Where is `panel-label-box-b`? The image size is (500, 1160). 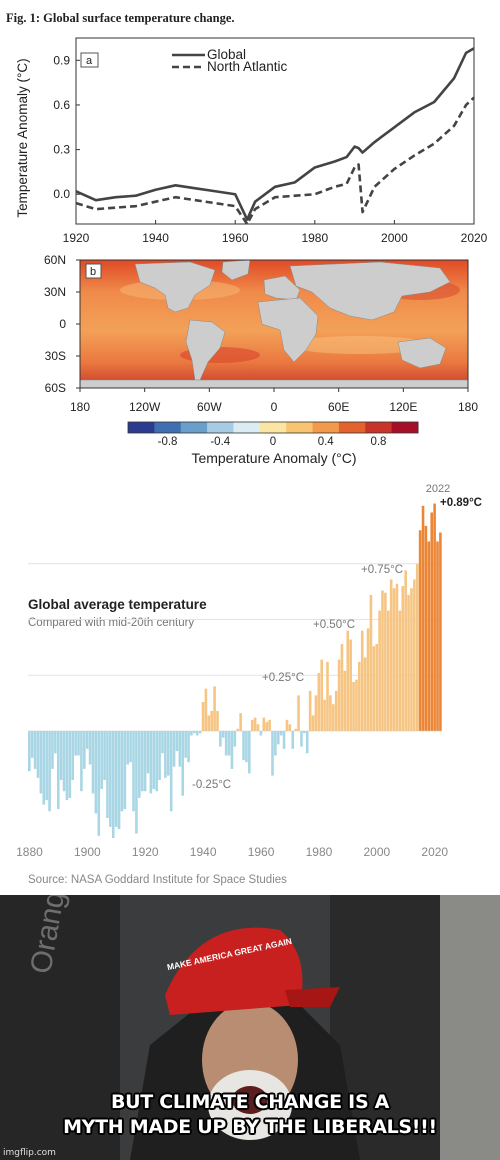
panel-label-box-b is located at coordinates (93, 271).